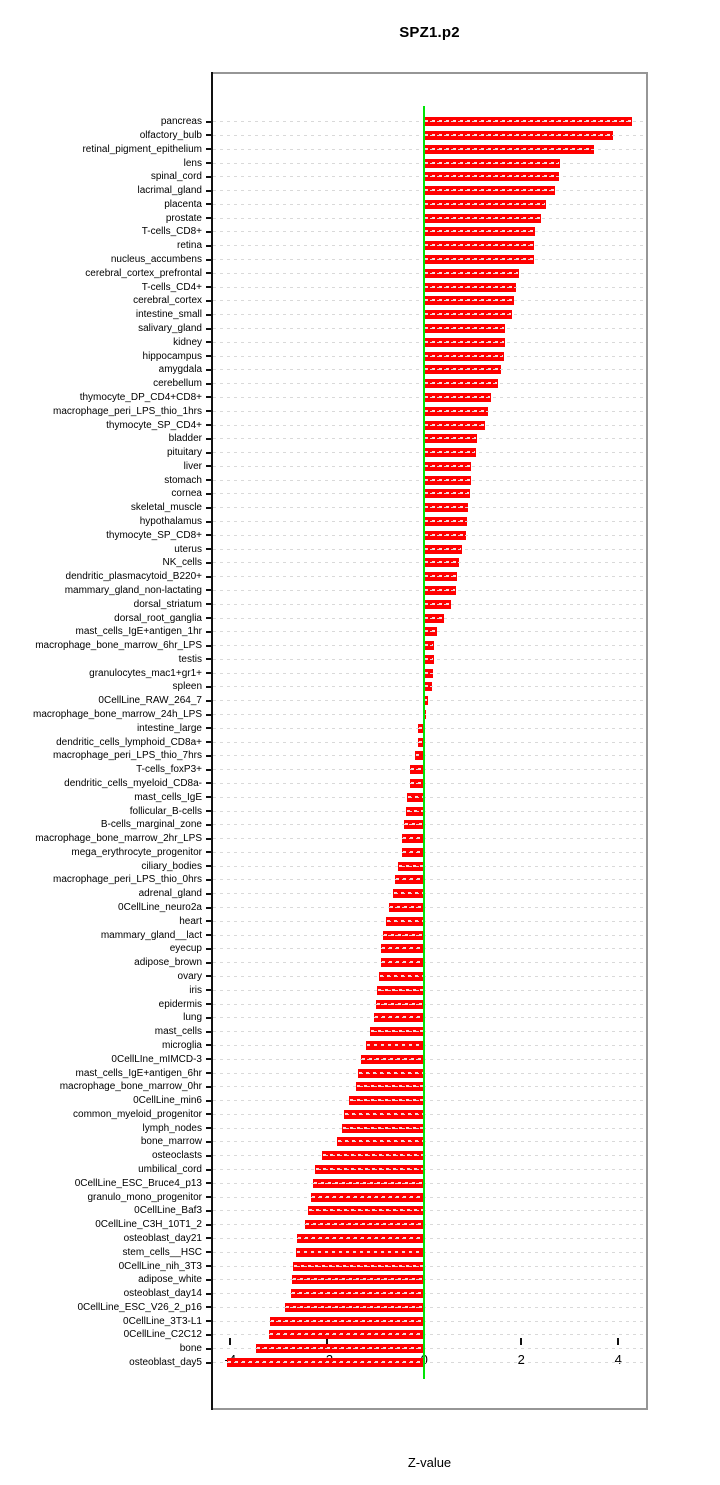  I want to click on category-label: bone_marrow, so click(171, 1142).